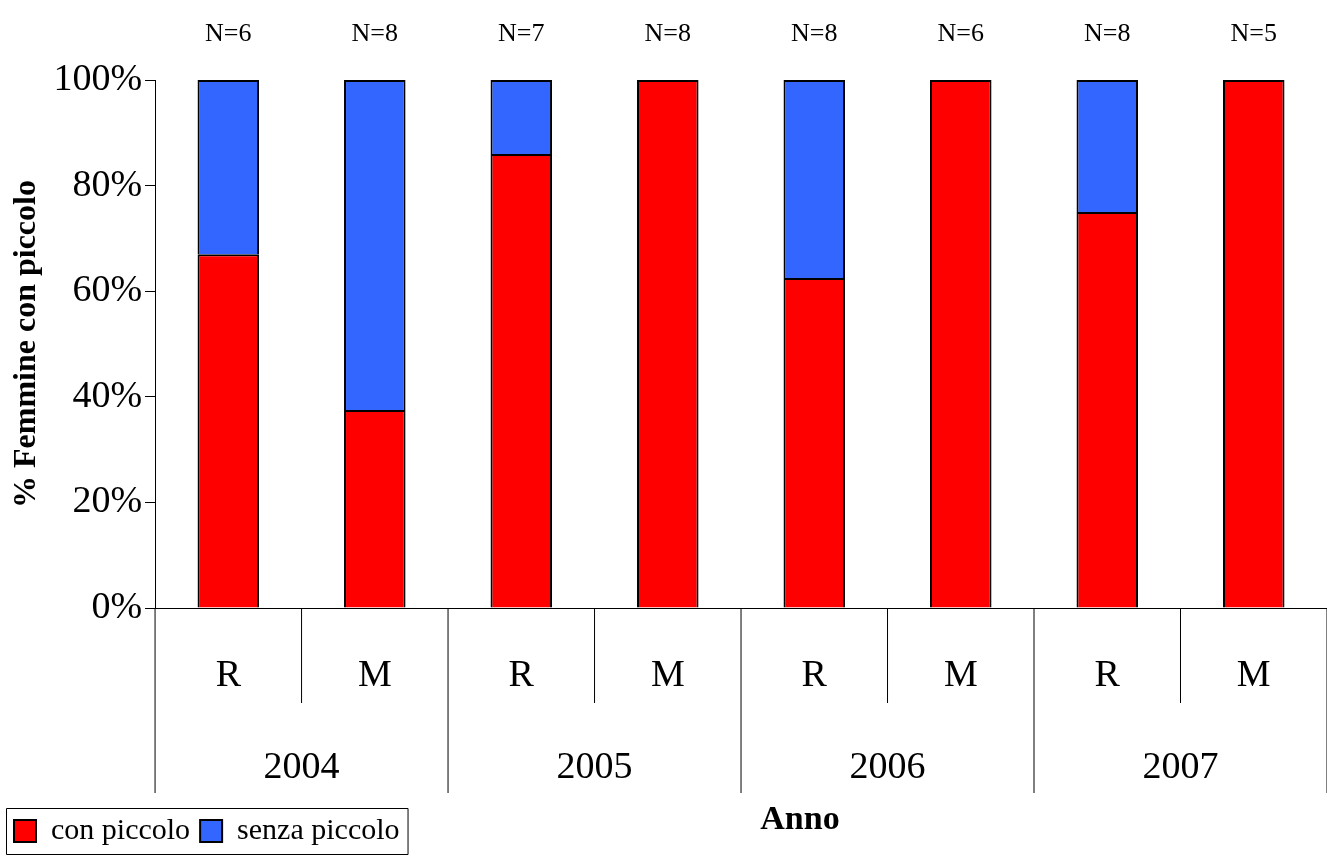  What do you see at coordinates (318, 828) in the screenshot?
I see `legend-label: senza piccolo` at bounding box center [318, 828].